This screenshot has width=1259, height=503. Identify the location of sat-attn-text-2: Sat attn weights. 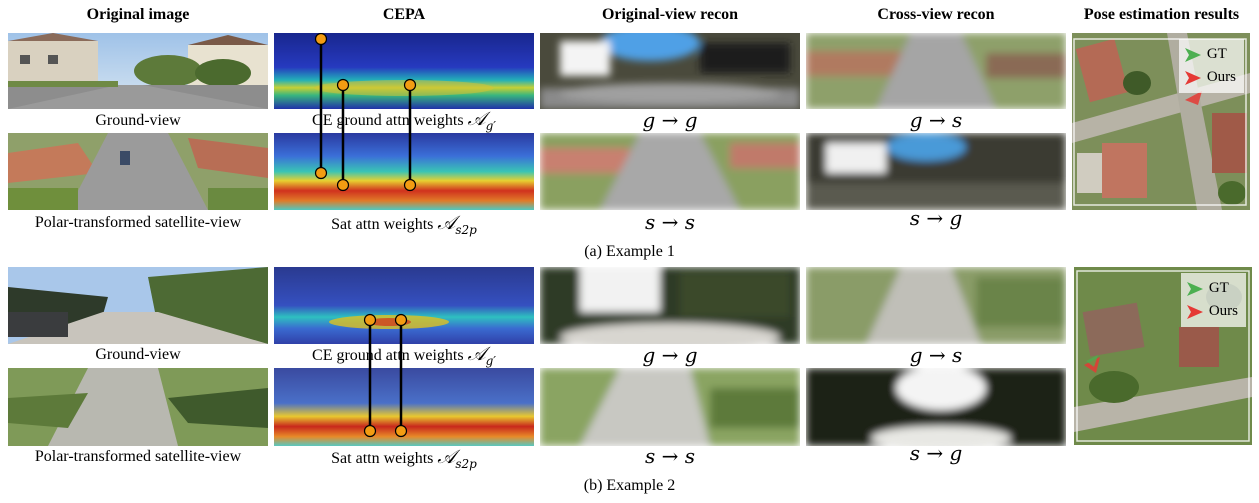
(382, 458).